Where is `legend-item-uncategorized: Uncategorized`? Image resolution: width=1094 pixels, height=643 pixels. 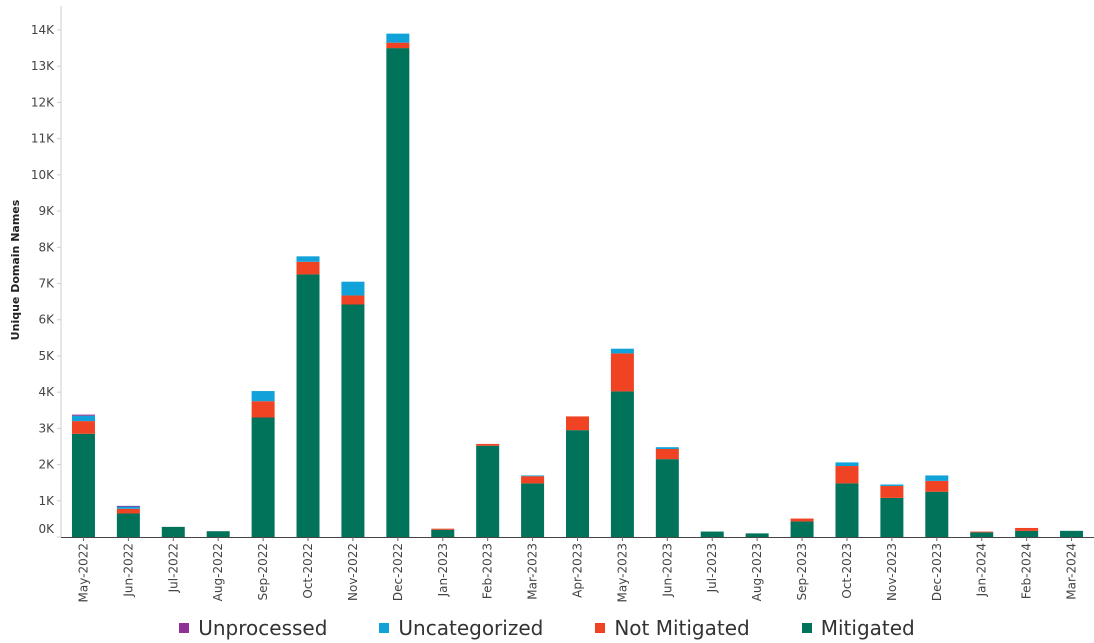 legend-item-uncategorized: Uncategorized is located at coordinates (461, 628).